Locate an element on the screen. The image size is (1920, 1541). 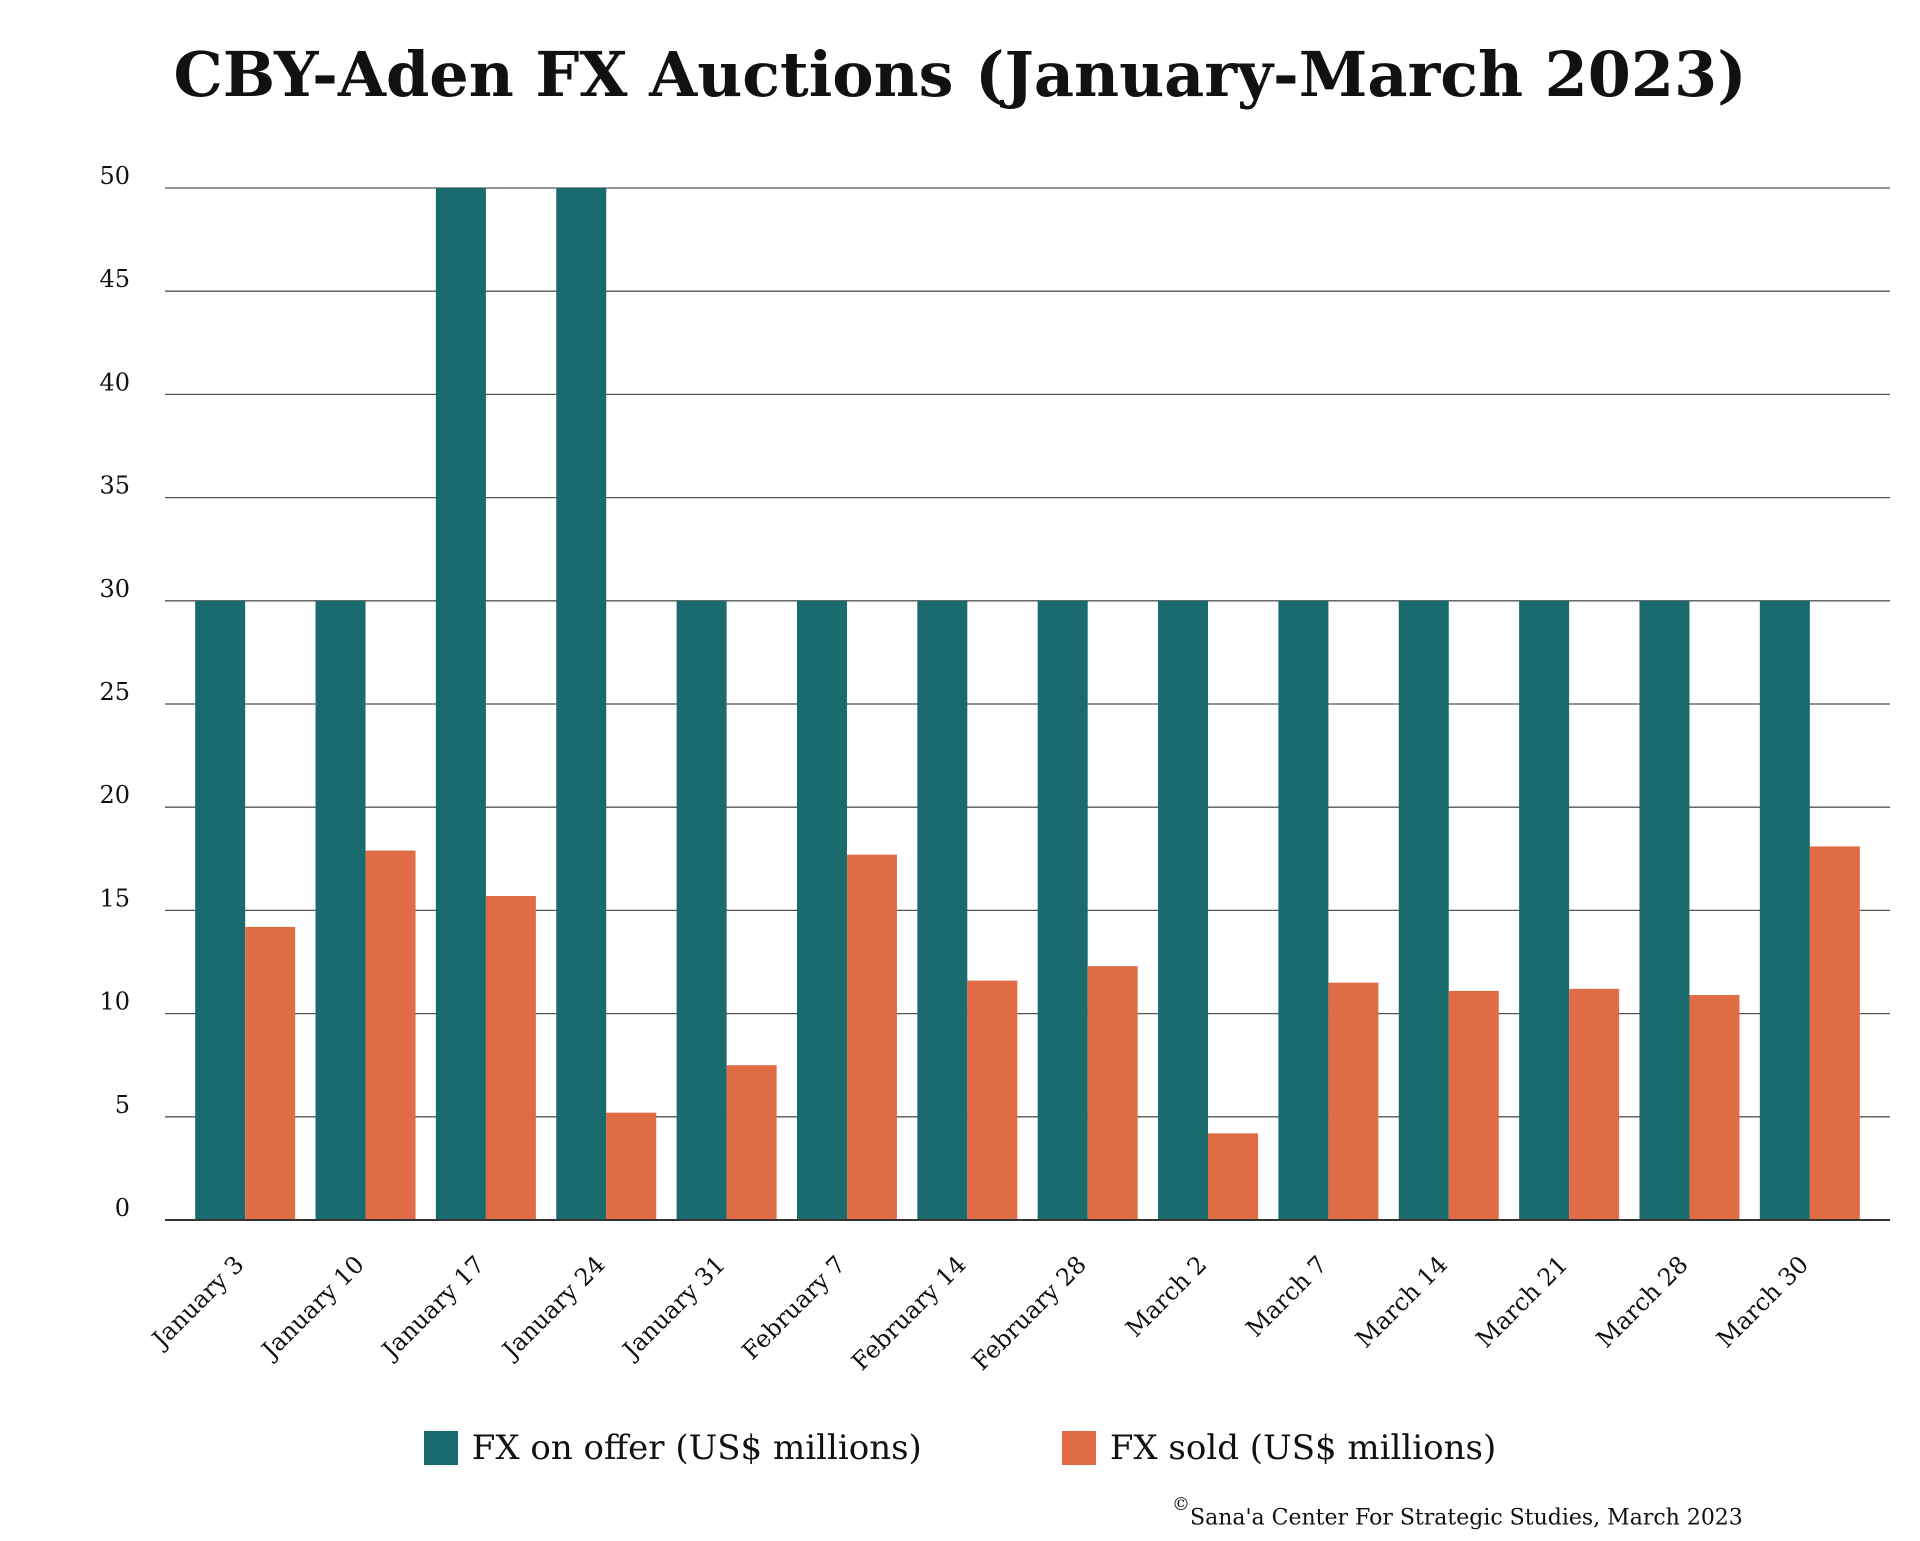
legend-item-offer: FX on offer (US$ millions) is located at coordinates (672, 1448).